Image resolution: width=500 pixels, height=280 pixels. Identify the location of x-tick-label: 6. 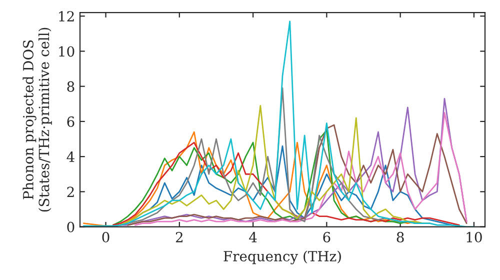
(326, 237).